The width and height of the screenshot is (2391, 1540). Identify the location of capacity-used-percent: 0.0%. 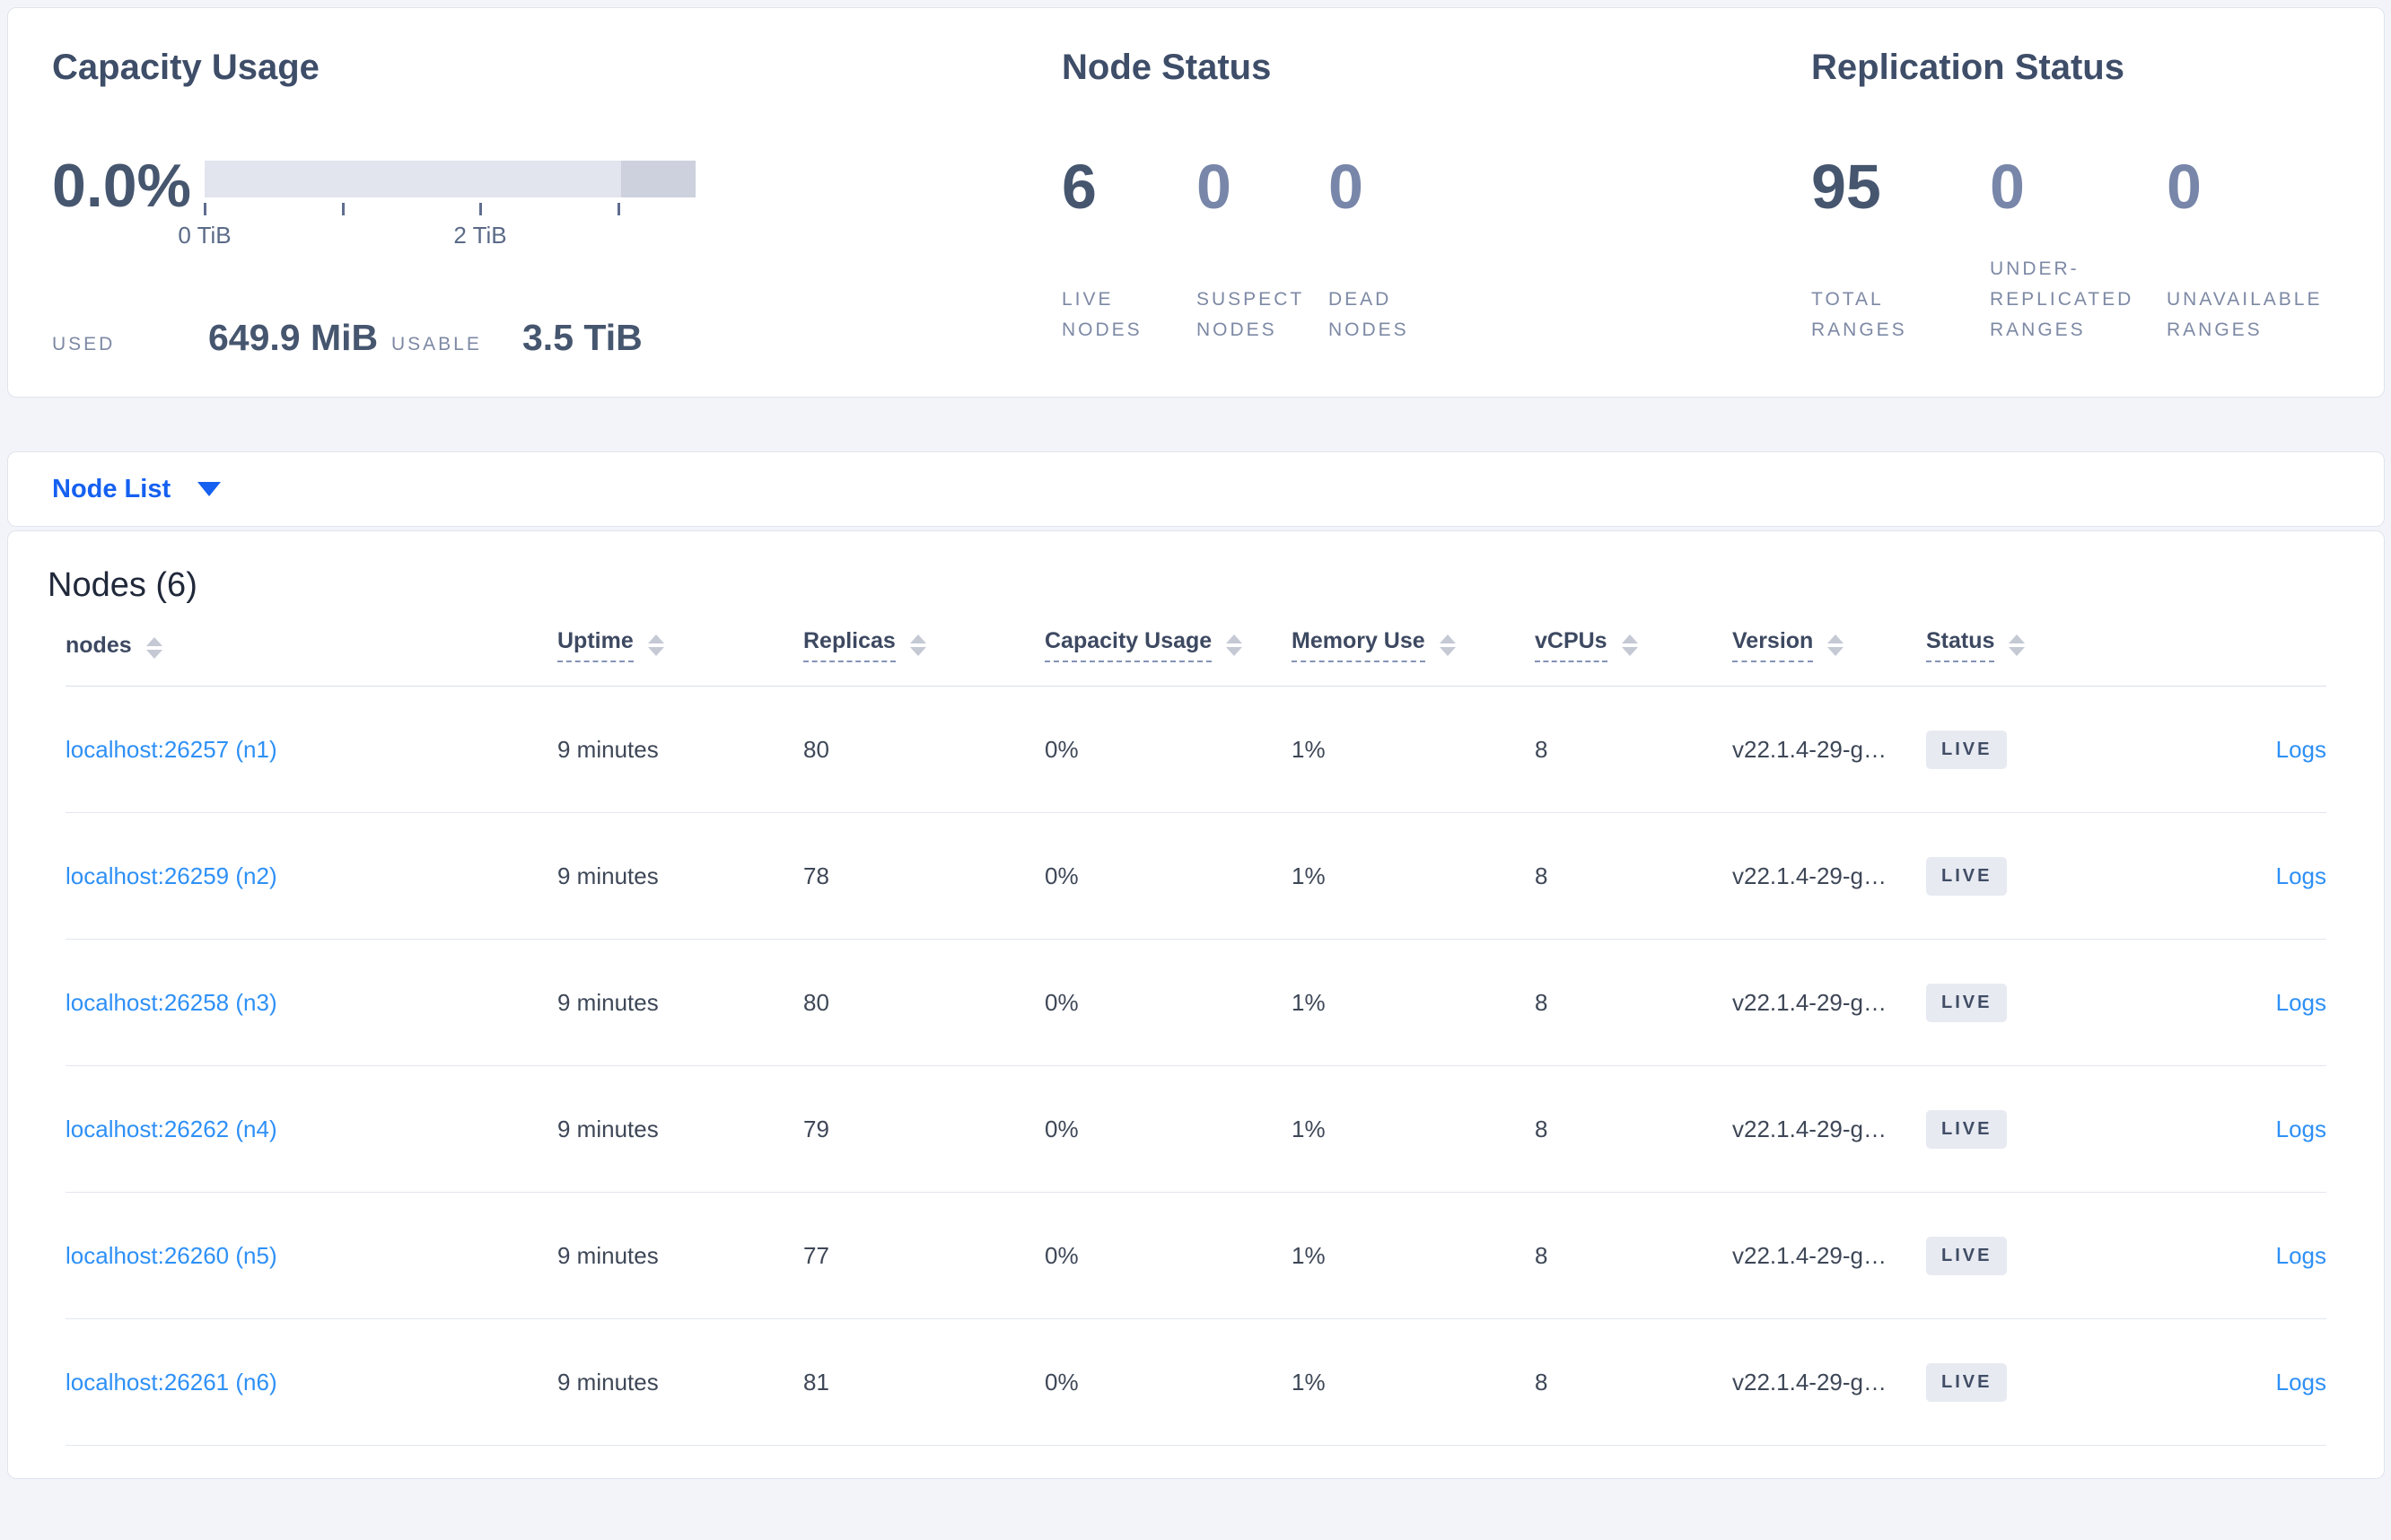
(122, 186).